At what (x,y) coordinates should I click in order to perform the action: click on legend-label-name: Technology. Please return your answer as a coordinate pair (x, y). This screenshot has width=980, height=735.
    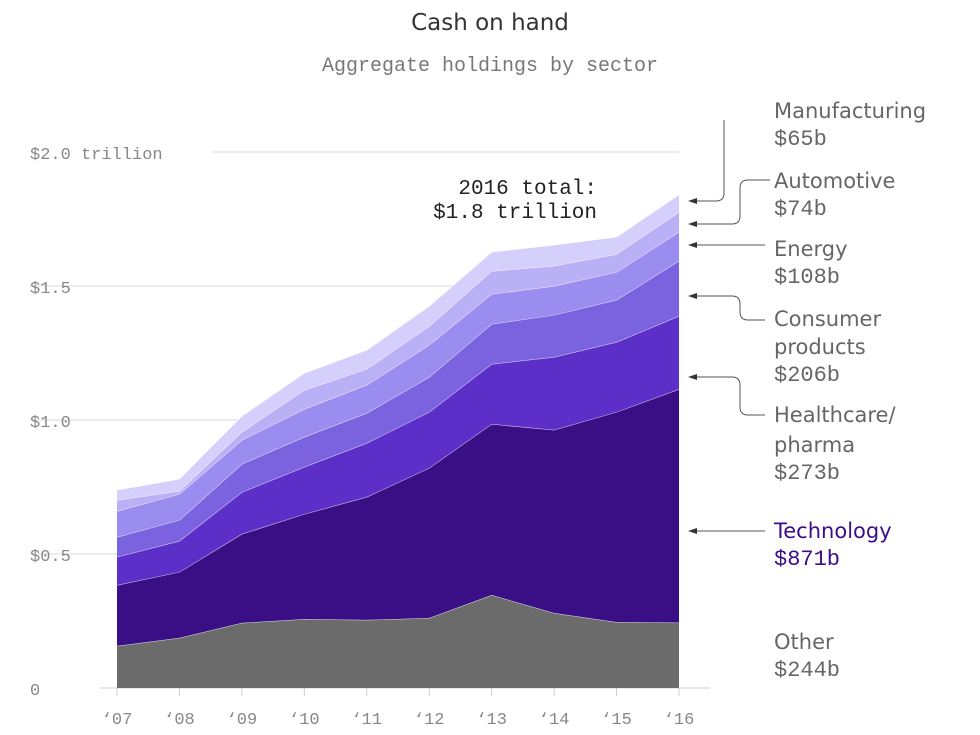
    Looking at the image, I should click on (832, 531).